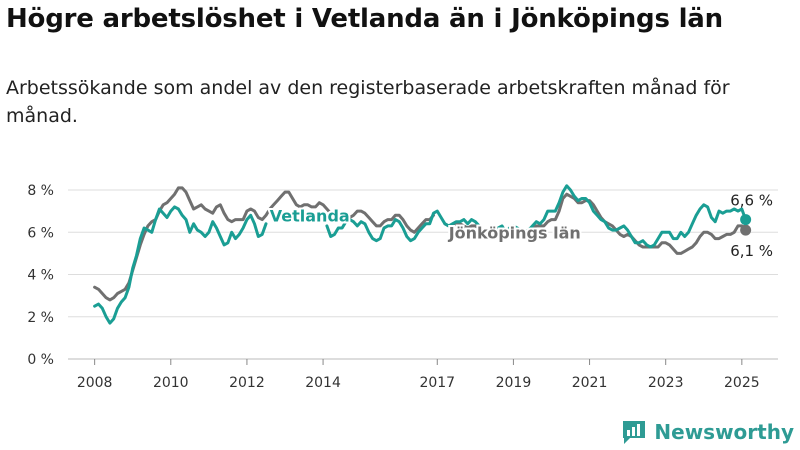  I want to click on end-point-vetlanda, so click(746, 220).